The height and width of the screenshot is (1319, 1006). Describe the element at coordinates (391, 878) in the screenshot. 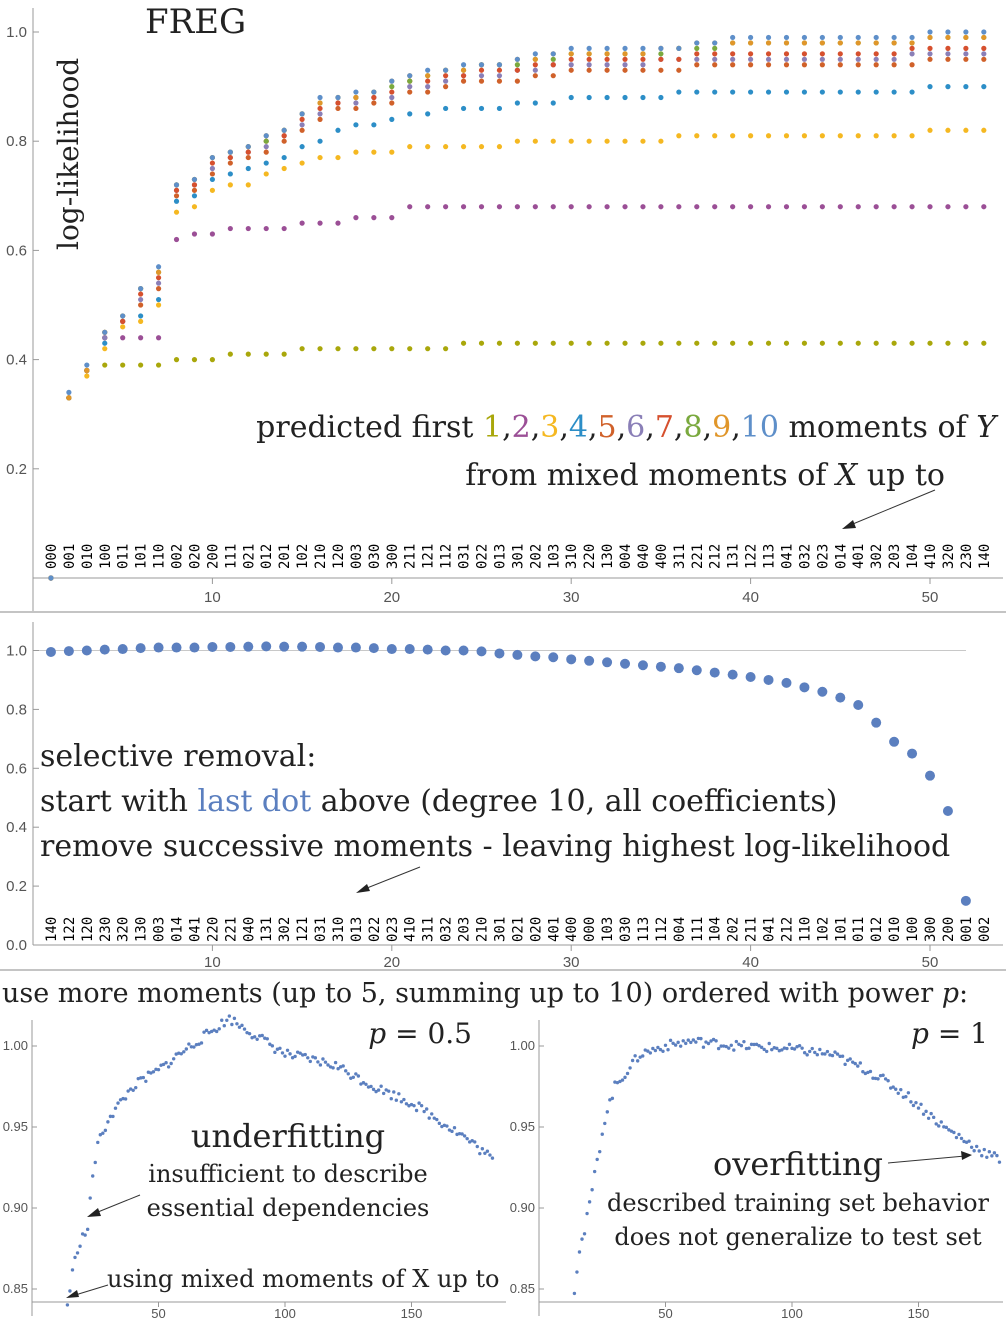

I see `p2-arrow` at that location.